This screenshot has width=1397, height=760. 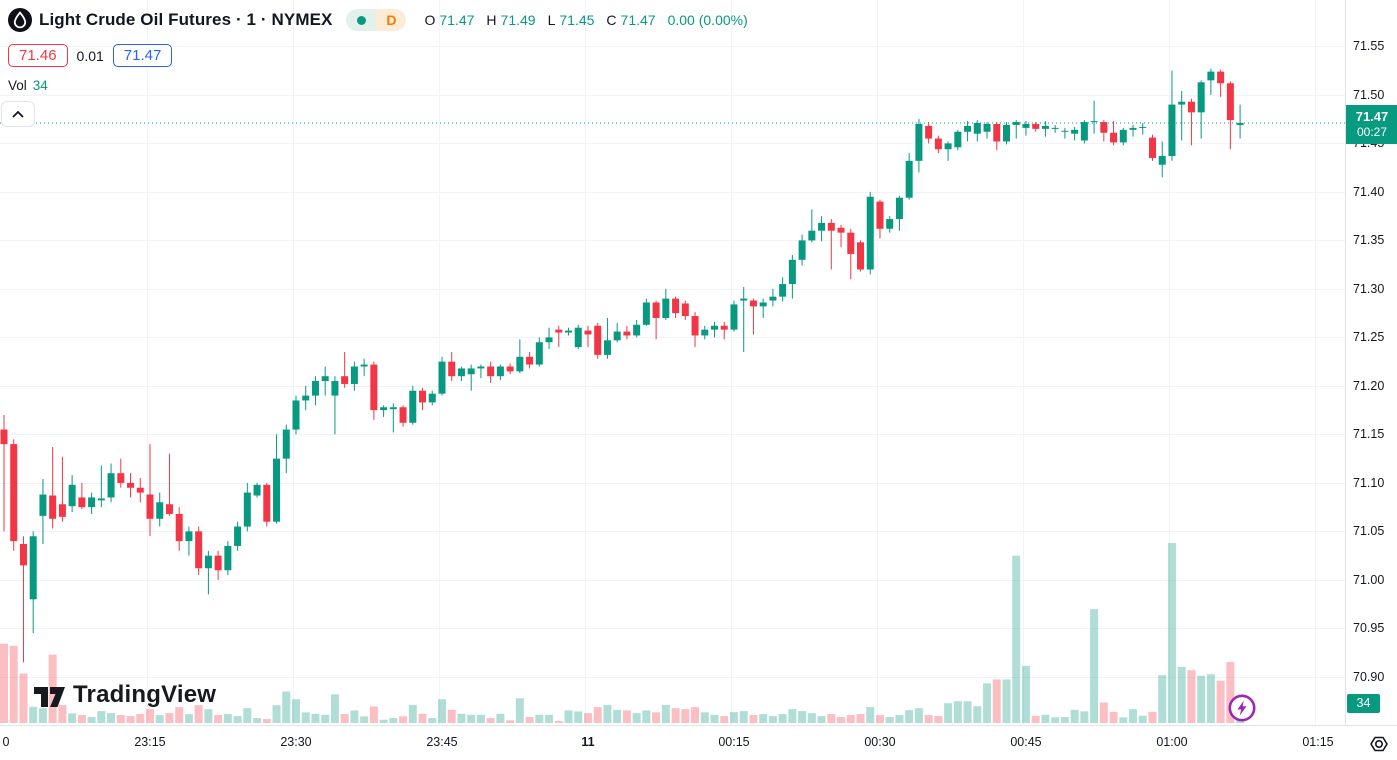 What do you see at coordinates (1369, 94) in the screenshot?
I see `price-axis-label: 71.50` at bounding box center [1369, 94].